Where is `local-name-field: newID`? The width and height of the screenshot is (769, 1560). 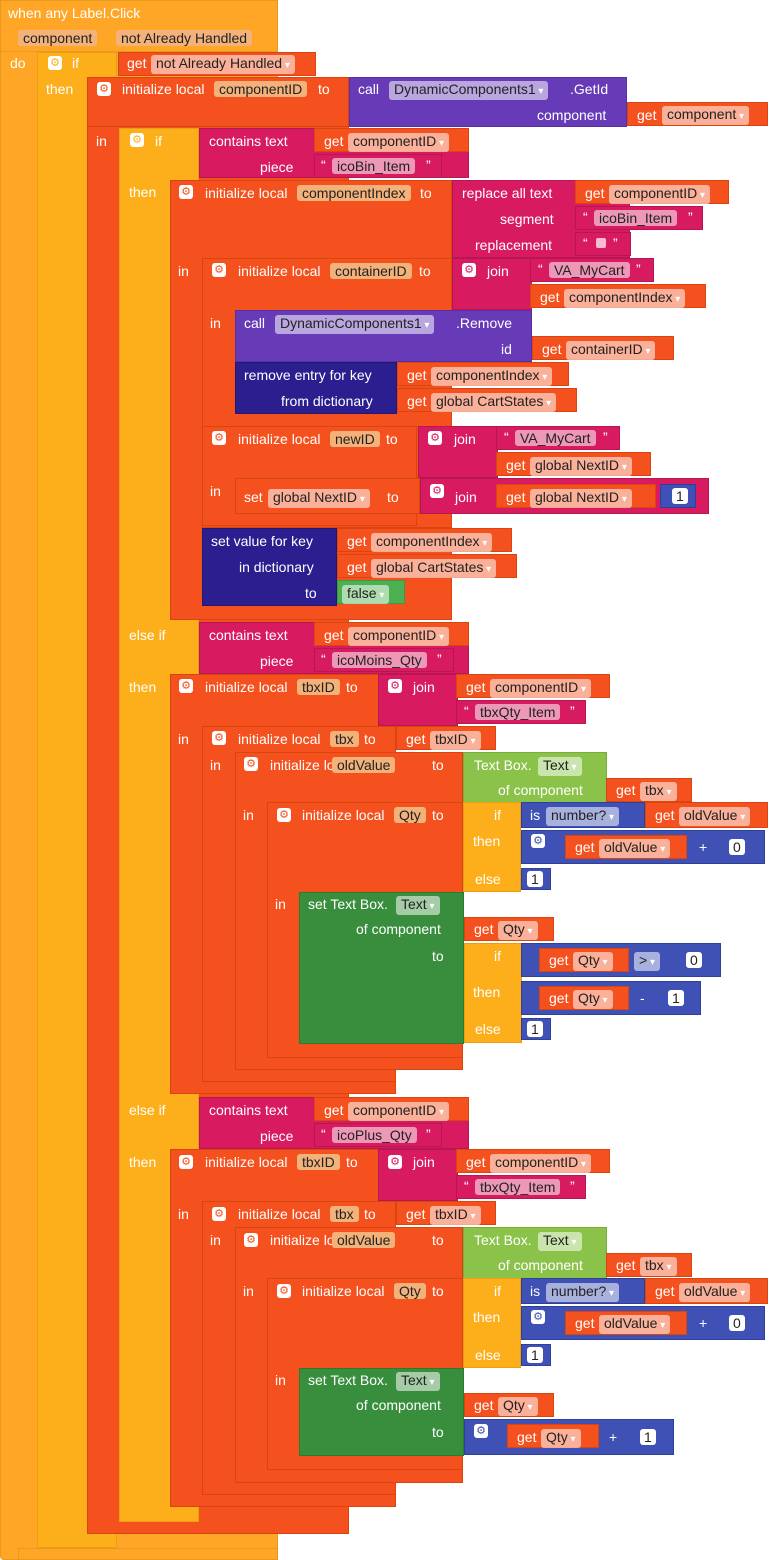
local-name-field: newID is located at coordinates (355, 439).